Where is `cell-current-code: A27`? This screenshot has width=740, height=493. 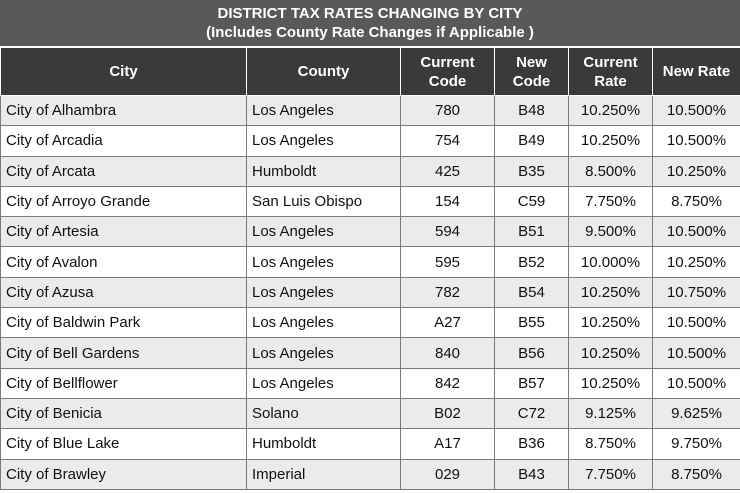 cell-current-code: A27 is located at coordinates (447, 323).